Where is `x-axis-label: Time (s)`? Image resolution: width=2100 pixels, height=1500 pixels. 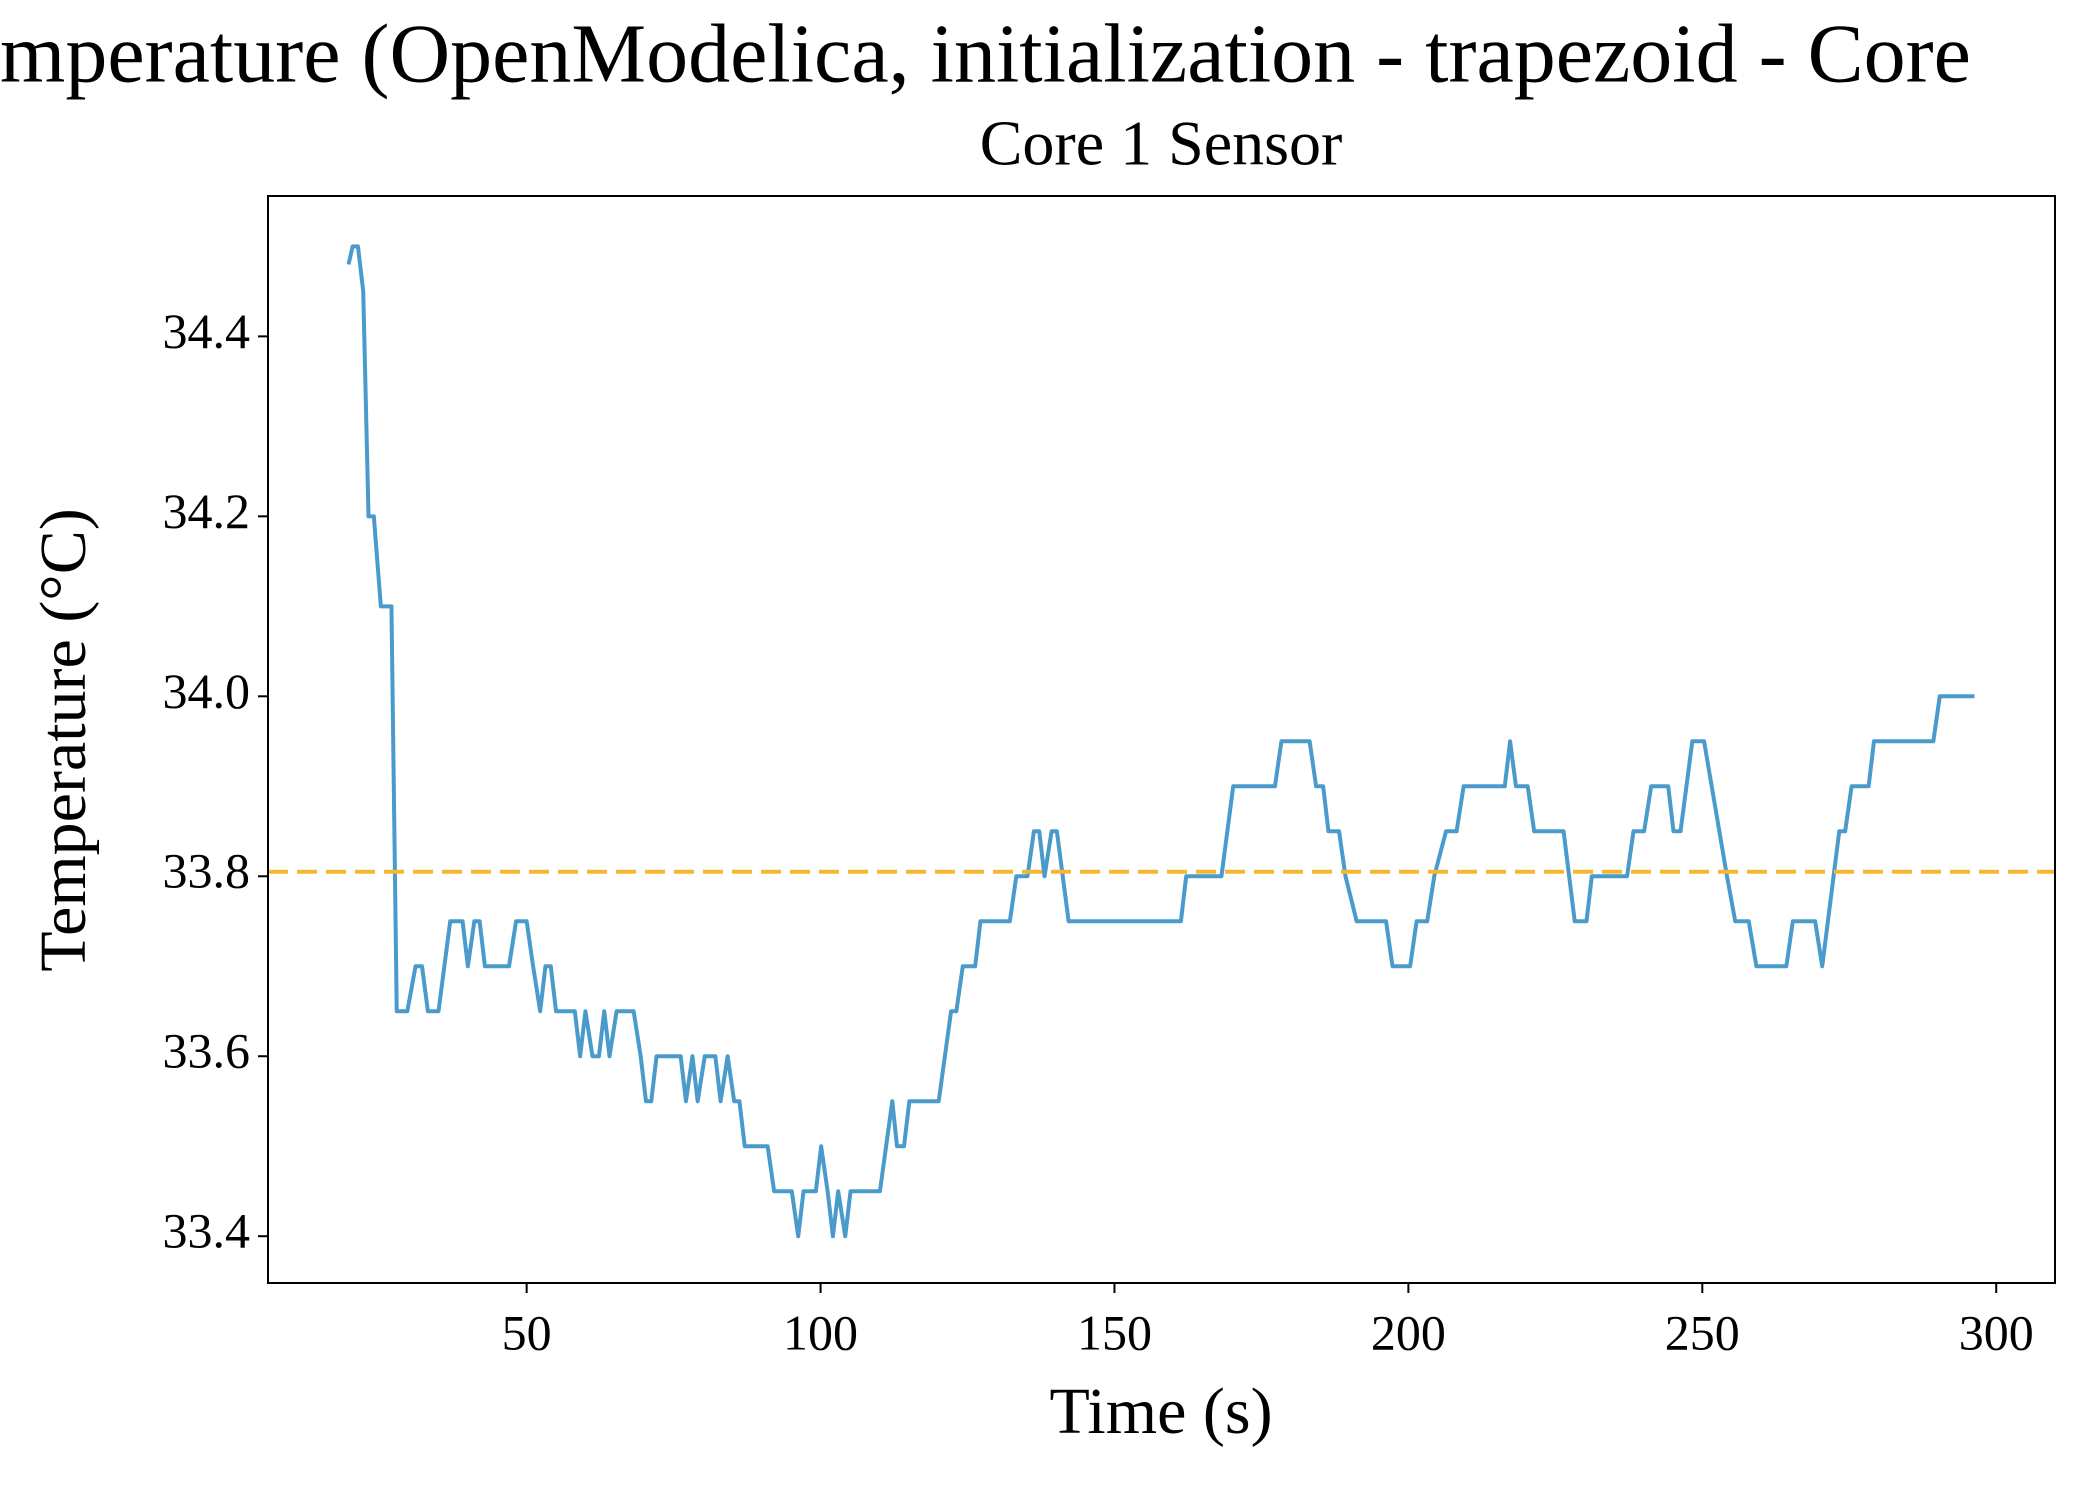
x-axis-label: Time (s) is located at coordinates (1160, 1411).